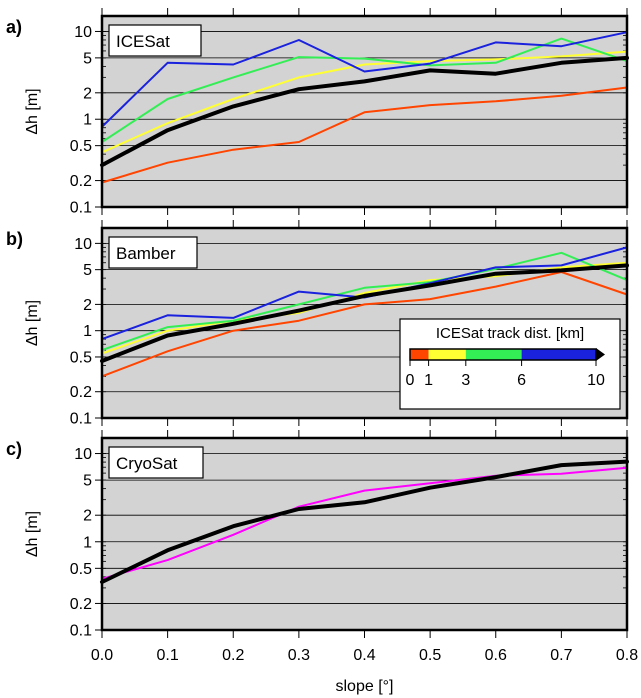 The image size is (641, 698). I want to click on x-tick-label: 0.0, so click(102, 655).